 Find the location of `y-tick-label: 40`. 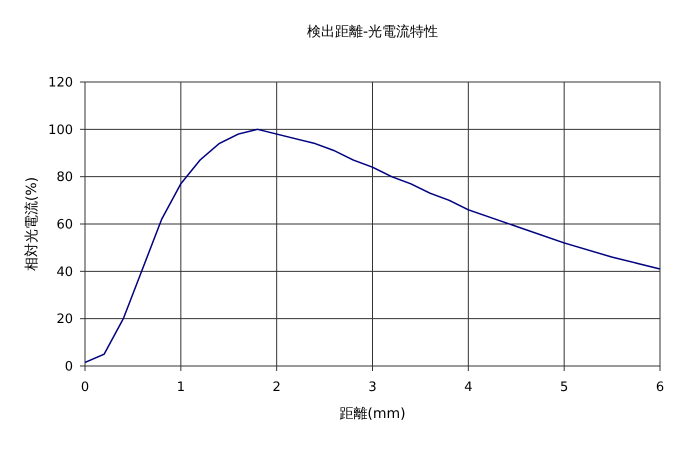

y-tick-label: 40 is located at coordinates (64, 272).